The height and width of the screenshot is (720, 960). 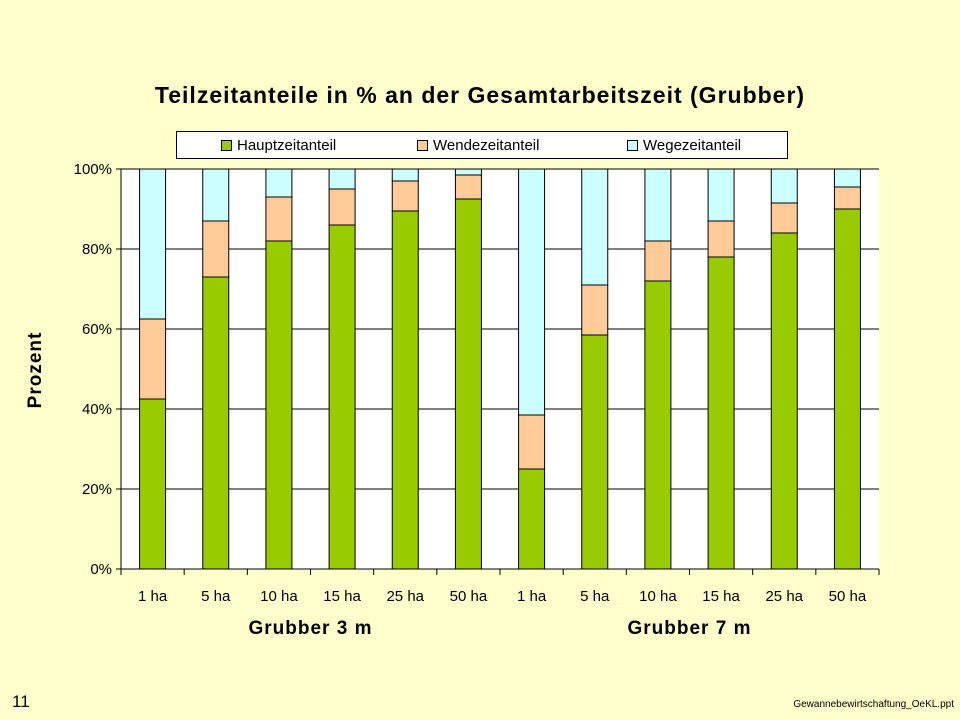 What do you see at coordinates (469, 596) in the screenshot?
I see `x-tick-label-5: 50 ha` at bounding box center [469, 596].